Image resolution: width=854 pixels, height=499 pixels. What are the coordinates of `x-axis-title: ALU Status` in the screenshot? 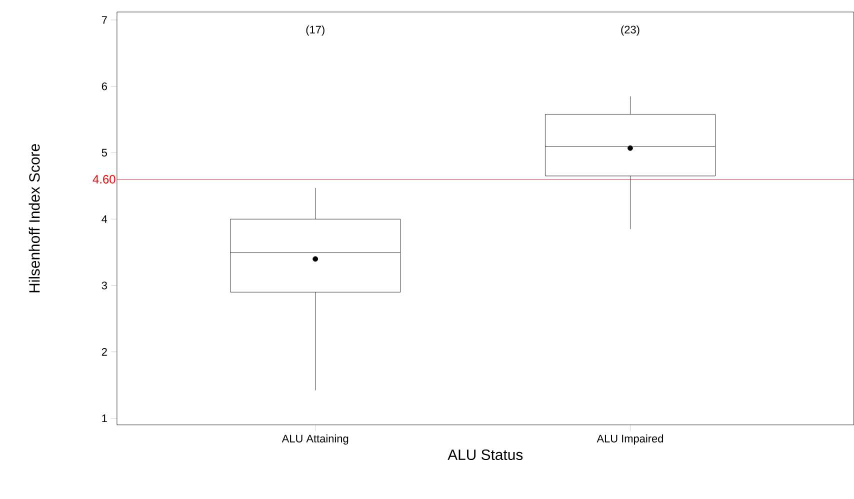 It's located at (485, 455).